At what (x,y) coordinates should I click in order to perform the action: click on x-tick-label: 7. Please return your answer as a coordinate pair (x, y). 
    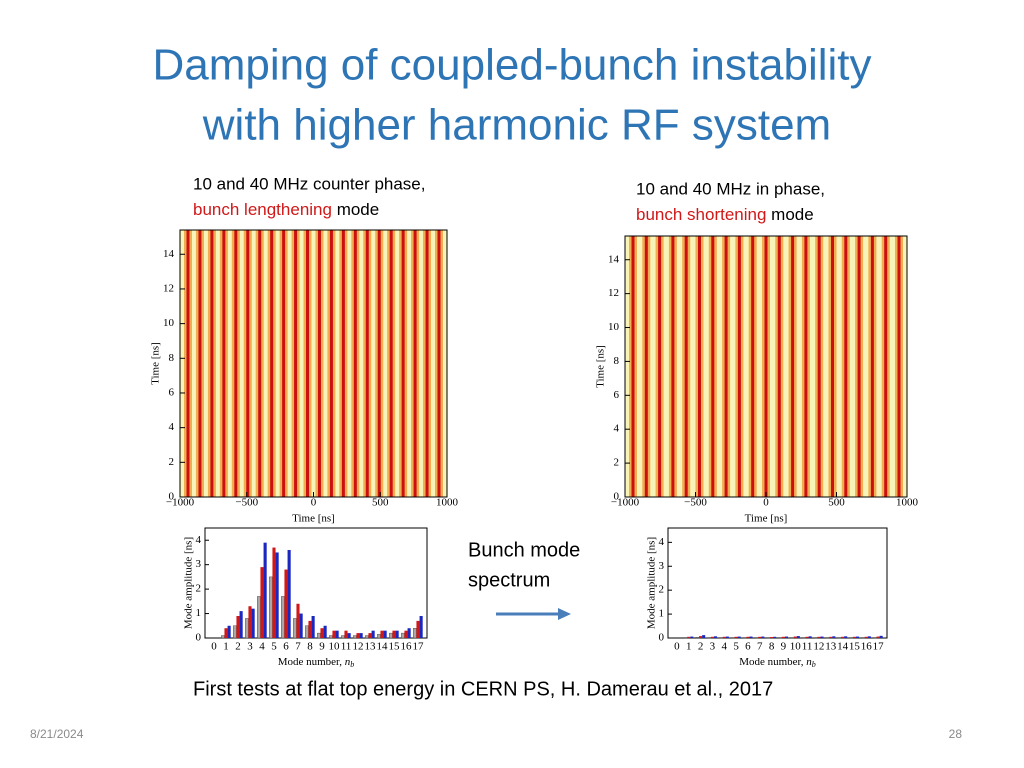
    Looking at the image, I should click on (760, 647).